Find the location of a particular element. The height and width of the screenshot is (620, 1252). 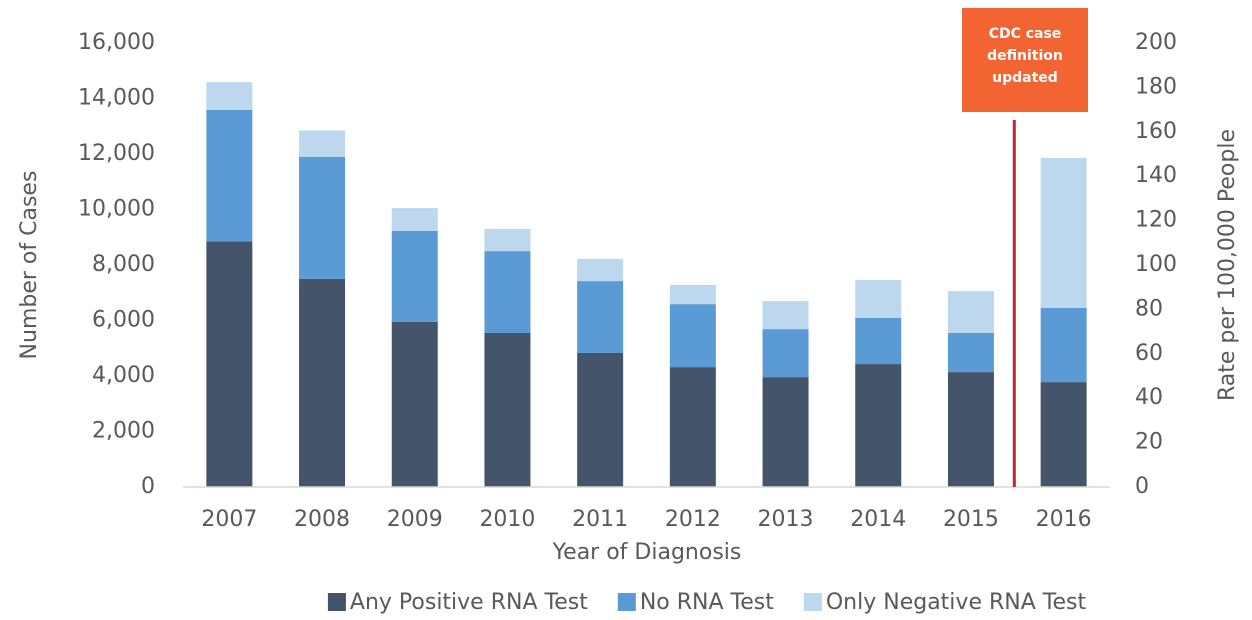

y2-tick-label: 40 is located at coordinates (1149, 397).